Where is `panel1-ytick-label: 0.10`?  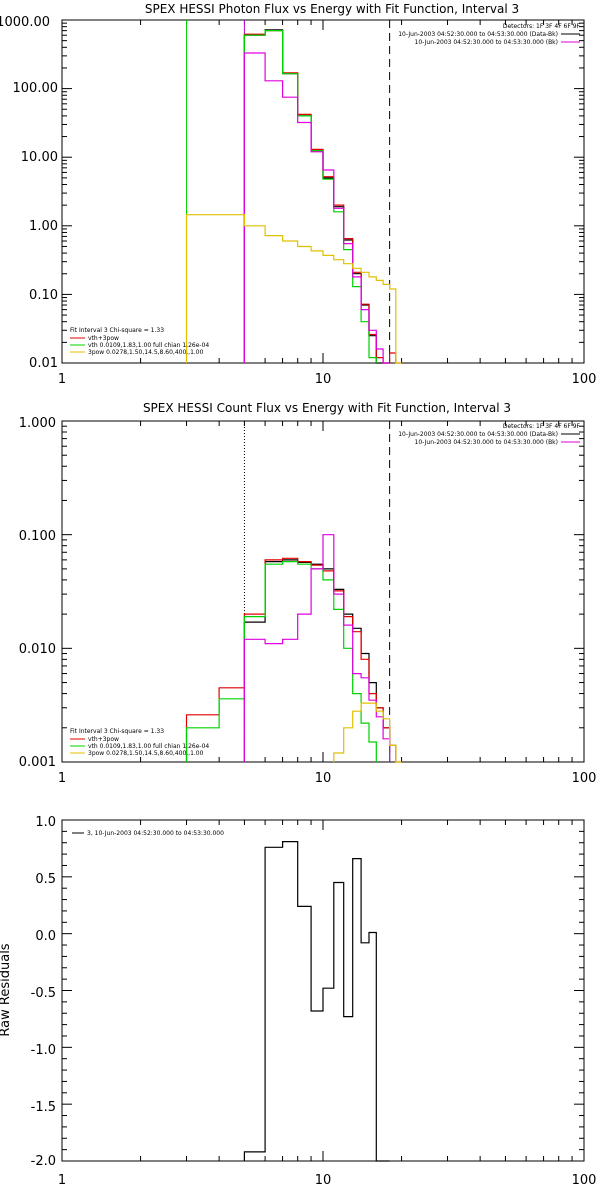 panel1-ytick-label: 0.10 is located at coordinates (43, 295).